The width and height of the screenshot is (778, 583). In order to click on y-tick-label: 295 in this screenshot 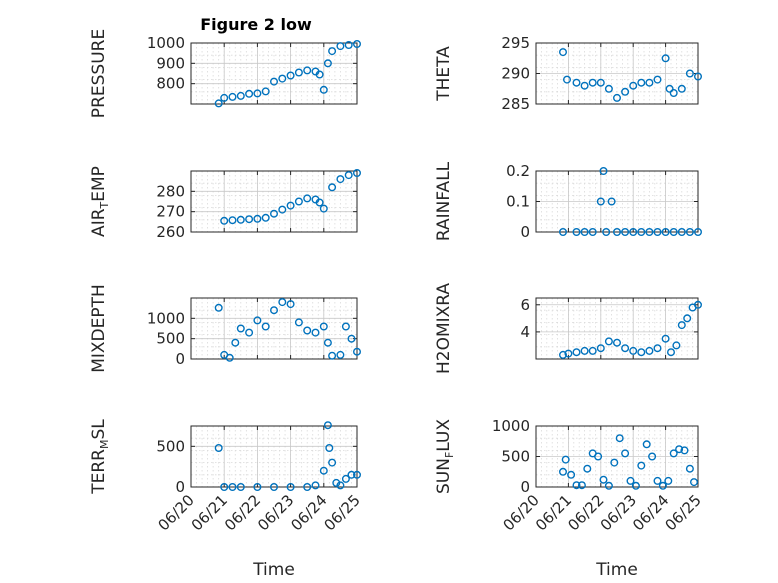, I will do `click(515, 43)`.